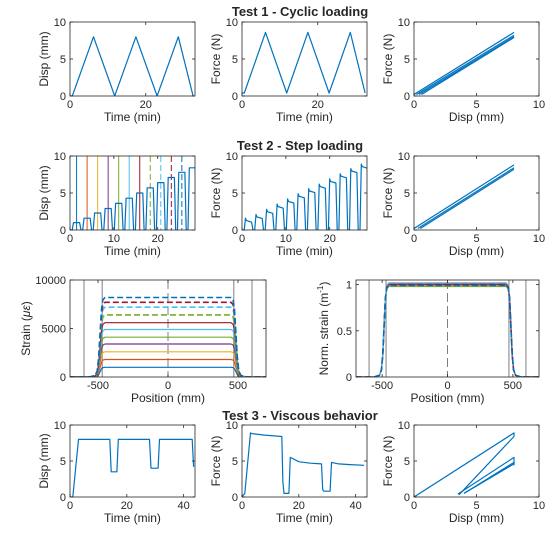 The height and width of the screenshot is (536, 550). I want to click on axes-box-t3-force, so click(304, 461).